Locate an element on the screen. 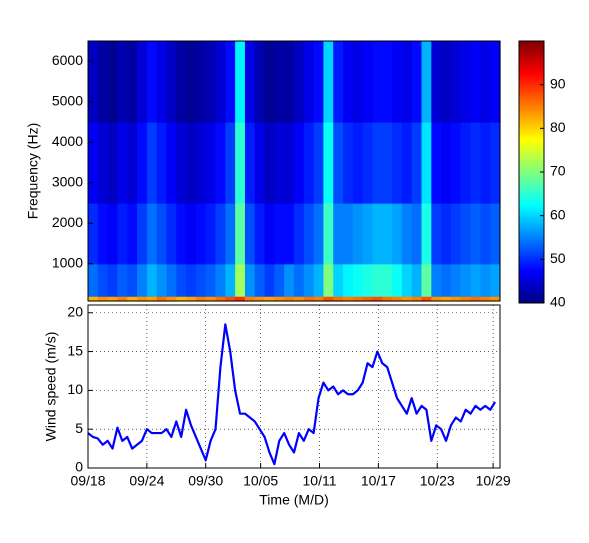 This screenshot has width=589, height=543. x-tick-label: 09/18 is located at coordinates (87, 481).